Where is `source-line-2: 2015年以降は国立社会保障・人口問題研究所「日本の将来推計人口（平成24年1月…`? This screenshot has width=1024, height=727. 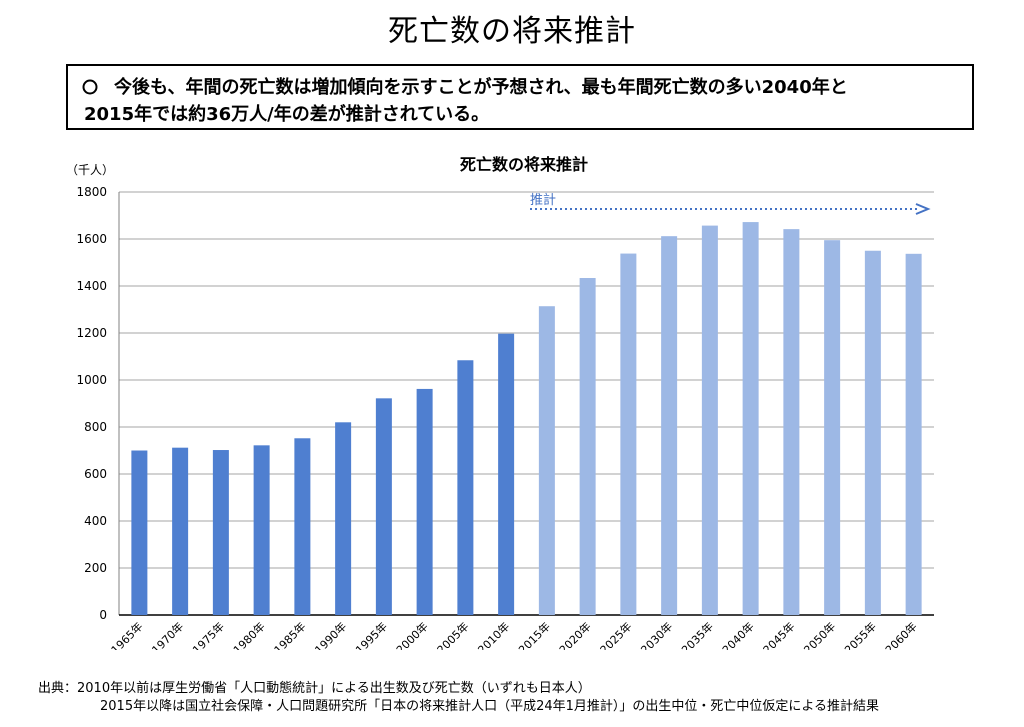
source-line-2: 2015年以降は国立社会保障・人口問題研究所「日本の将来推計人口（平成24年1月… is located at coordinates (490, 706).